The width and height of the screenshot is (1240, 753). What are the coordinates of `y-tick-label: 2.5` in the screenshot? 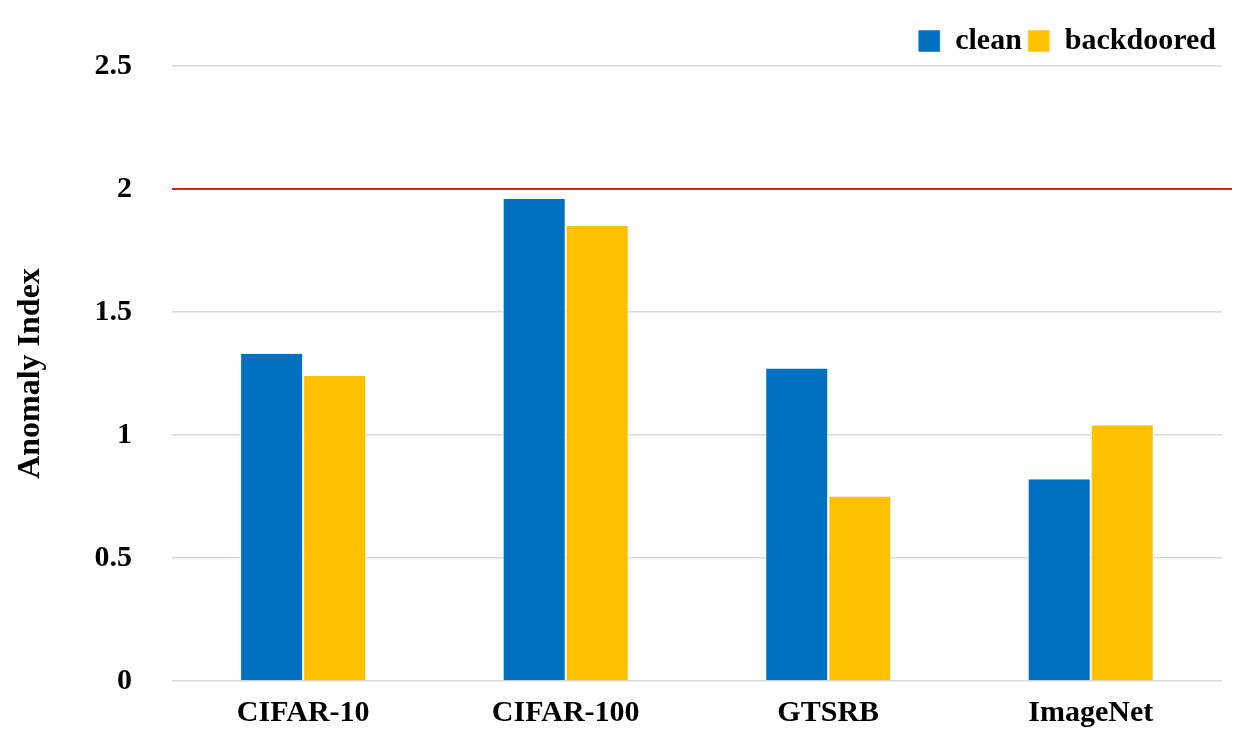 It's located at (113, 63).